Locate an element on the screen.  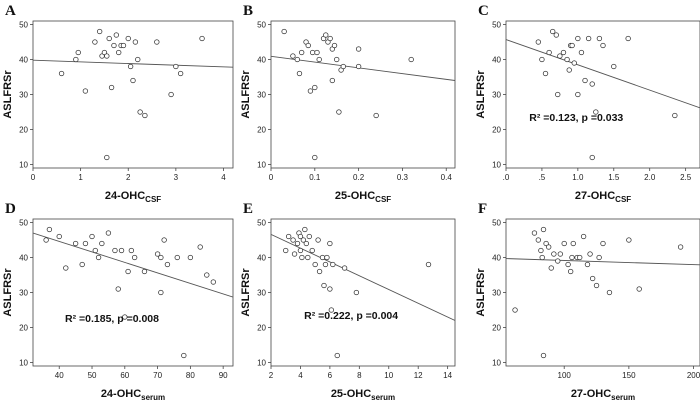
x-tick-label: 150 is located at coordinates (629, 375).